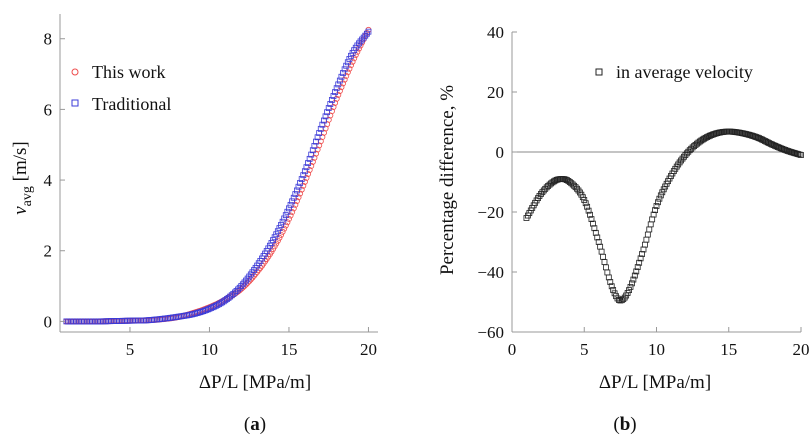  What do you see at coordinates (75, 72) in the screenshot?
I see `legend-marker-this-work` at bounding box center [75, 72].